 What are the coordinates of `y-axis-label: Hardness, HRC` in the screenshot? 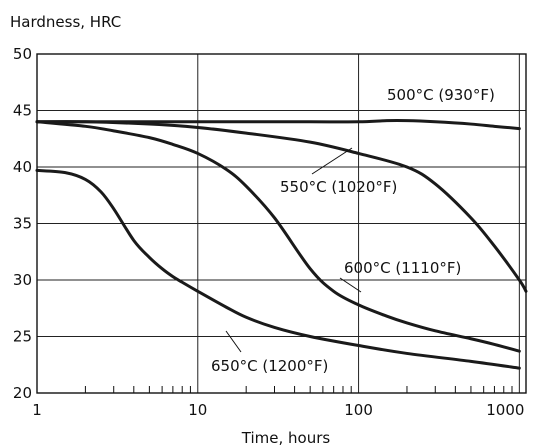 It's located at (65, 22).